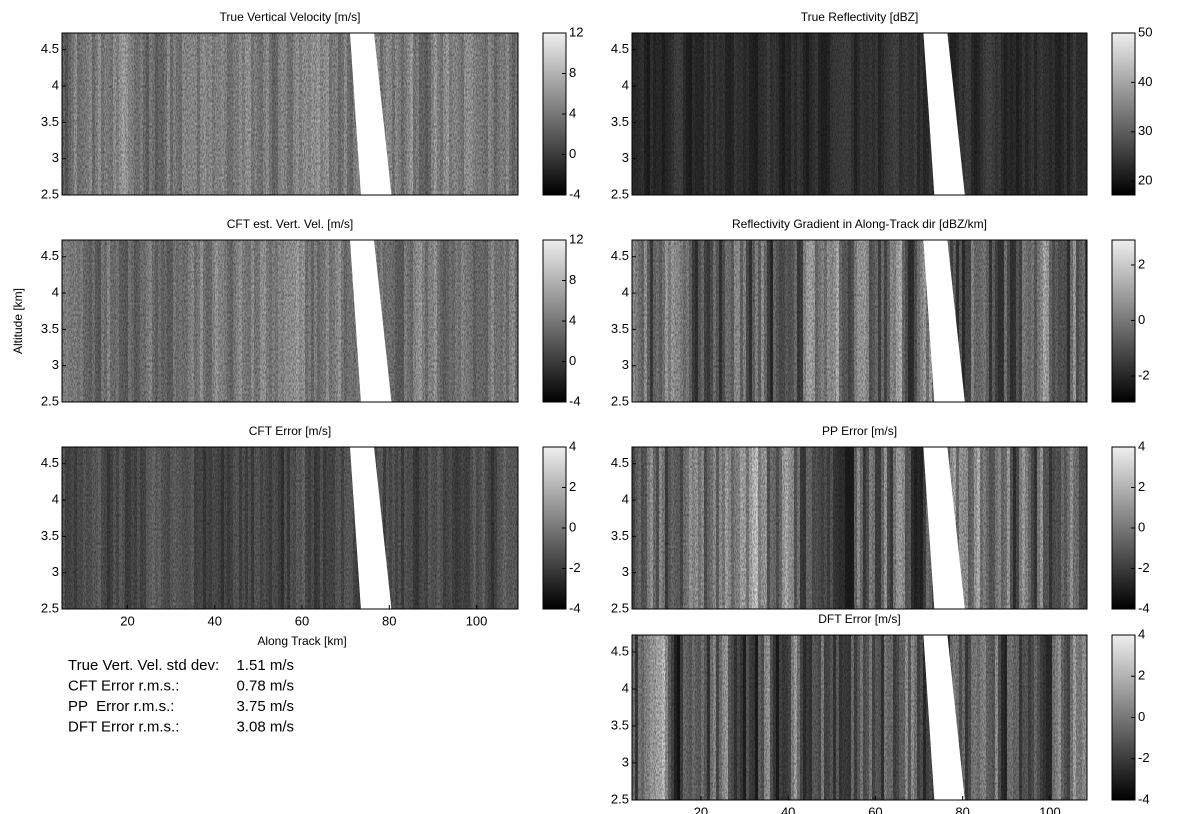 This screenshot has height=814, width=1178. What do you see at coordinates (127, 620) in the screenshot?
I see `x-tick-label: 20` at bounding box center [127, 620].